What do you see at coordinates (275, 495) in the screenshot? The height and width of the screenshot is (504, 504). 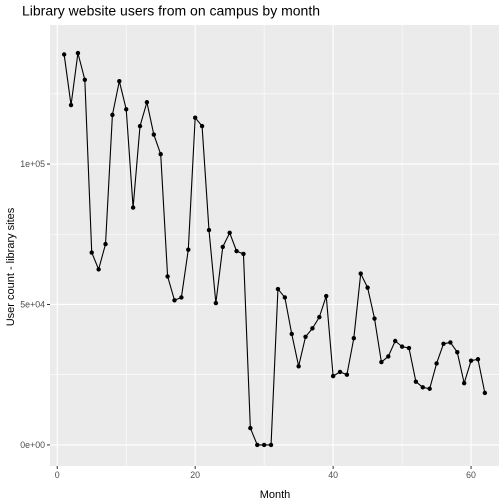 I see `x-axis-title: Month` at bounding box center [275, 495].